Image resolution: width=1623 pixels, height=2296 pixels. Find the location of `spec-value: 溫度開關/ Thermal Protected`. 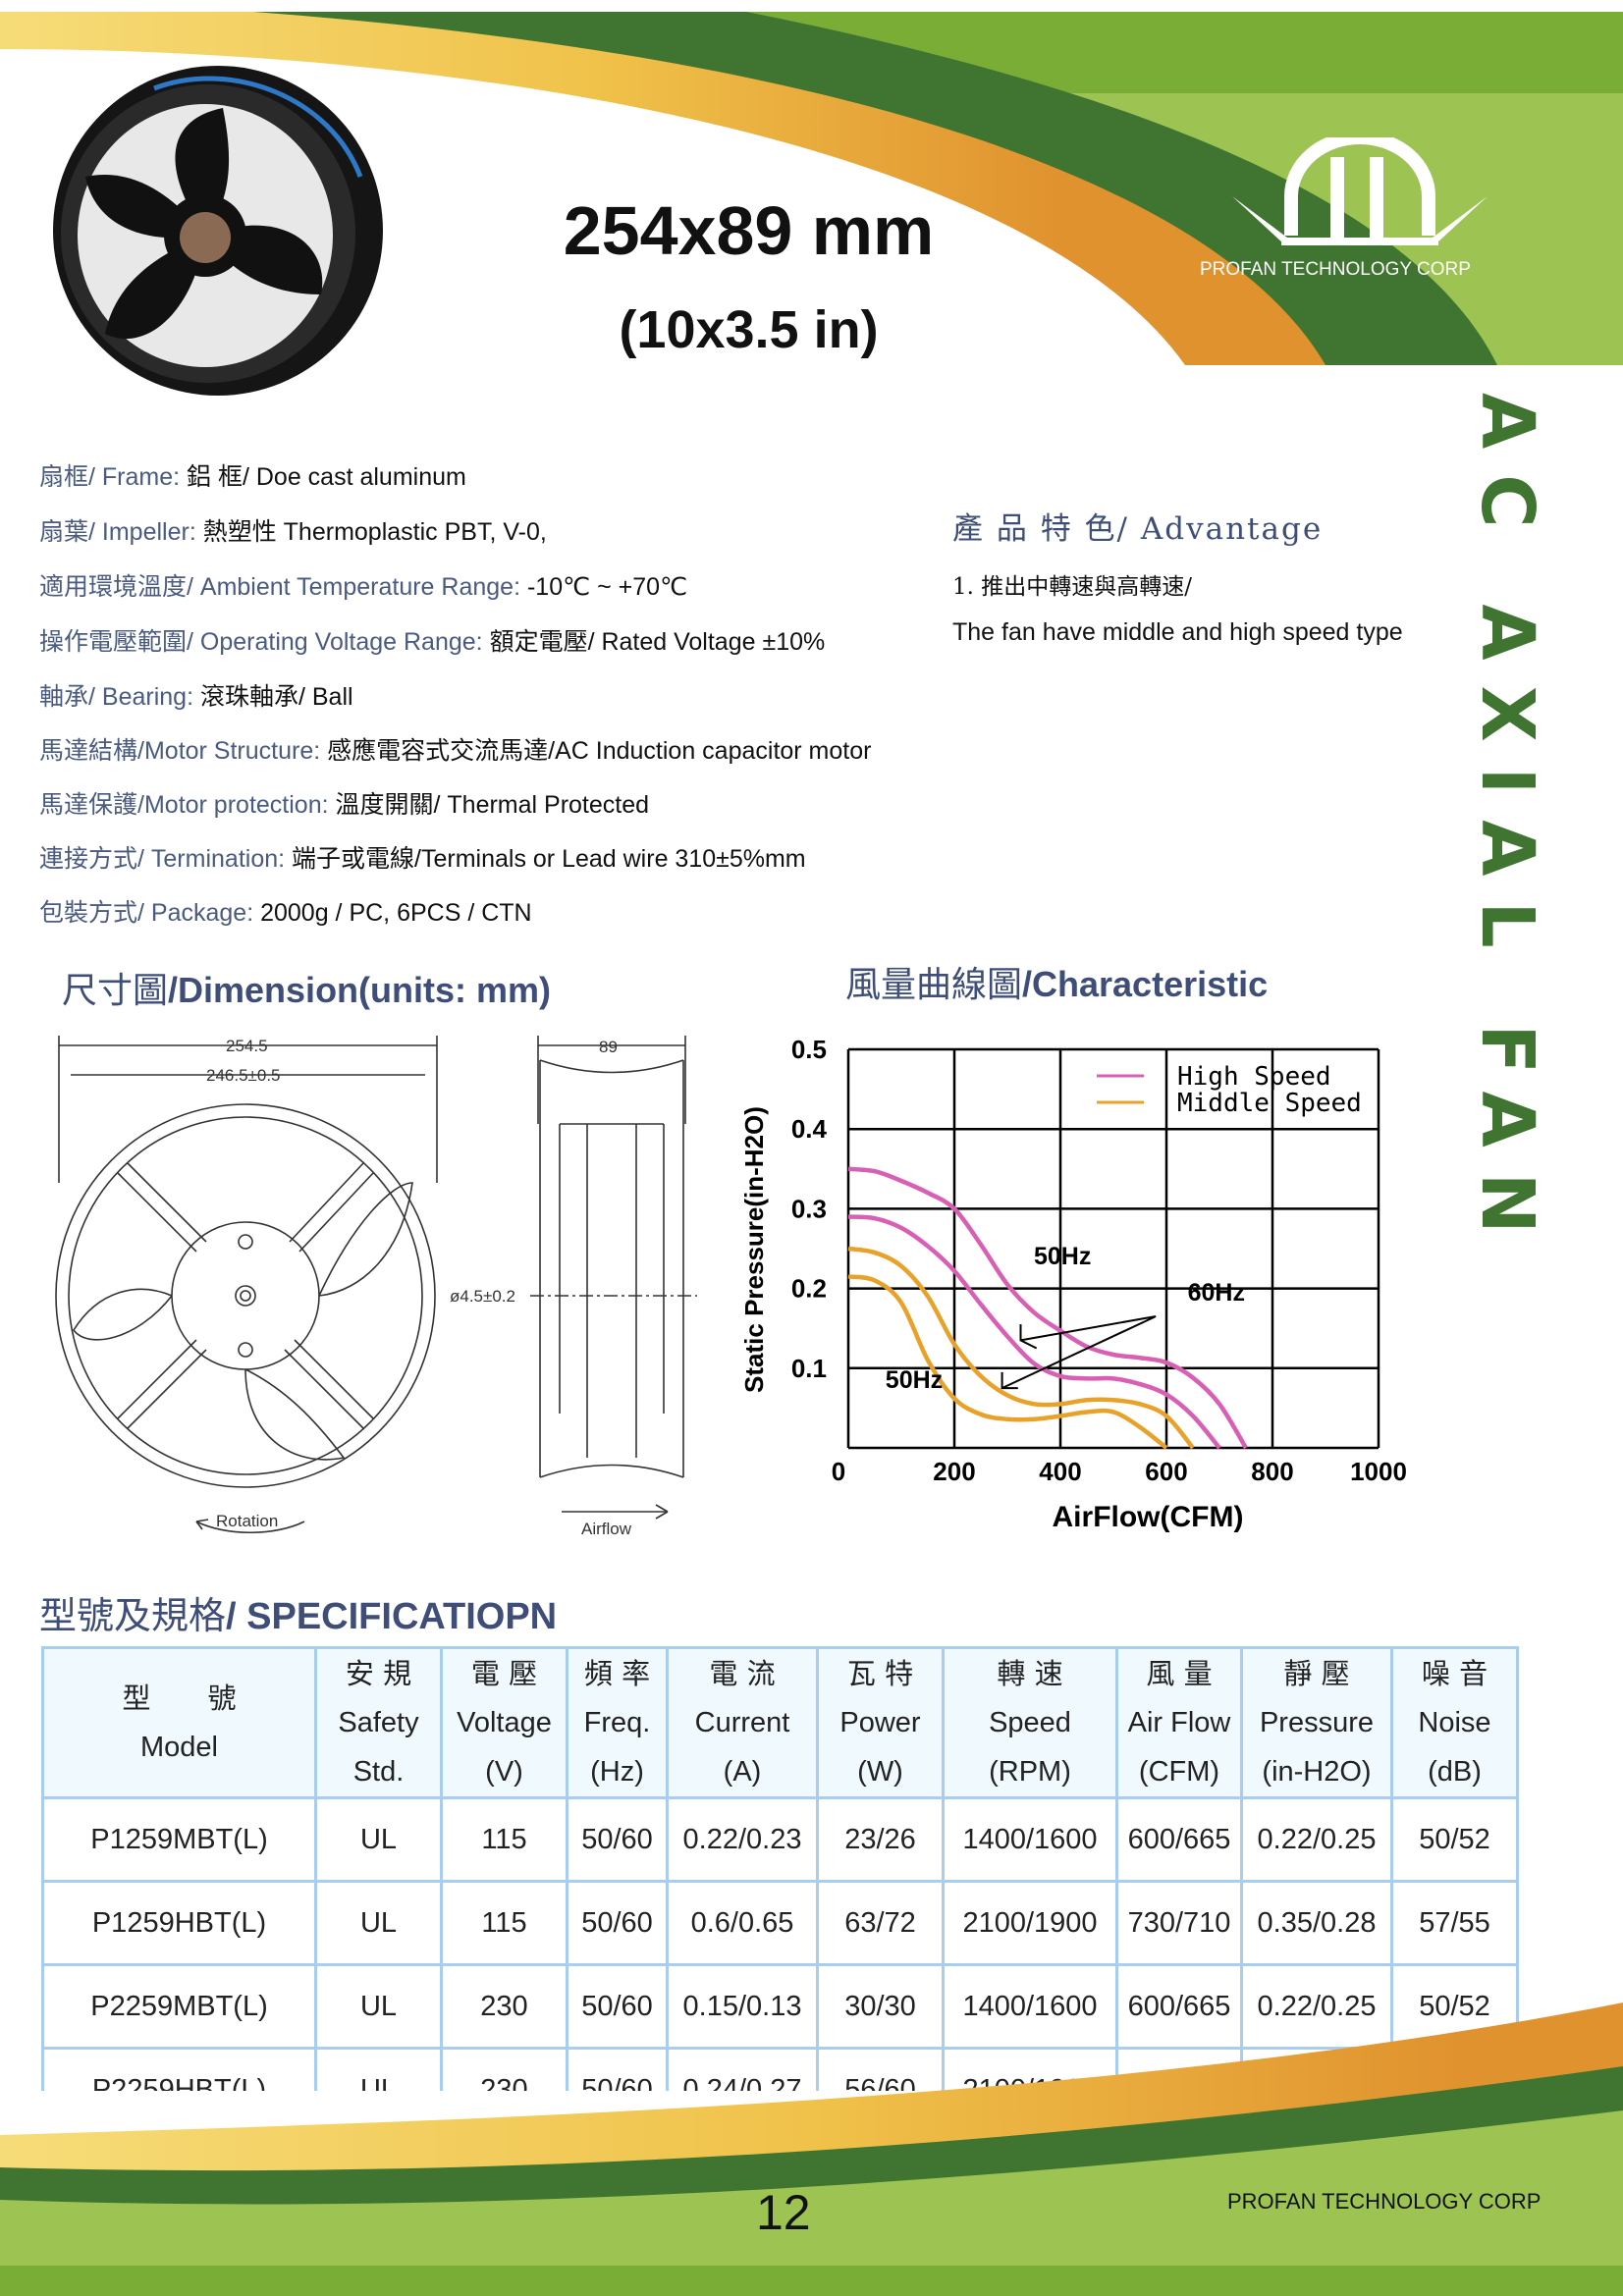

spec-value: 溫度開關/ Thermal Protected is located at coordinates (492, 805).